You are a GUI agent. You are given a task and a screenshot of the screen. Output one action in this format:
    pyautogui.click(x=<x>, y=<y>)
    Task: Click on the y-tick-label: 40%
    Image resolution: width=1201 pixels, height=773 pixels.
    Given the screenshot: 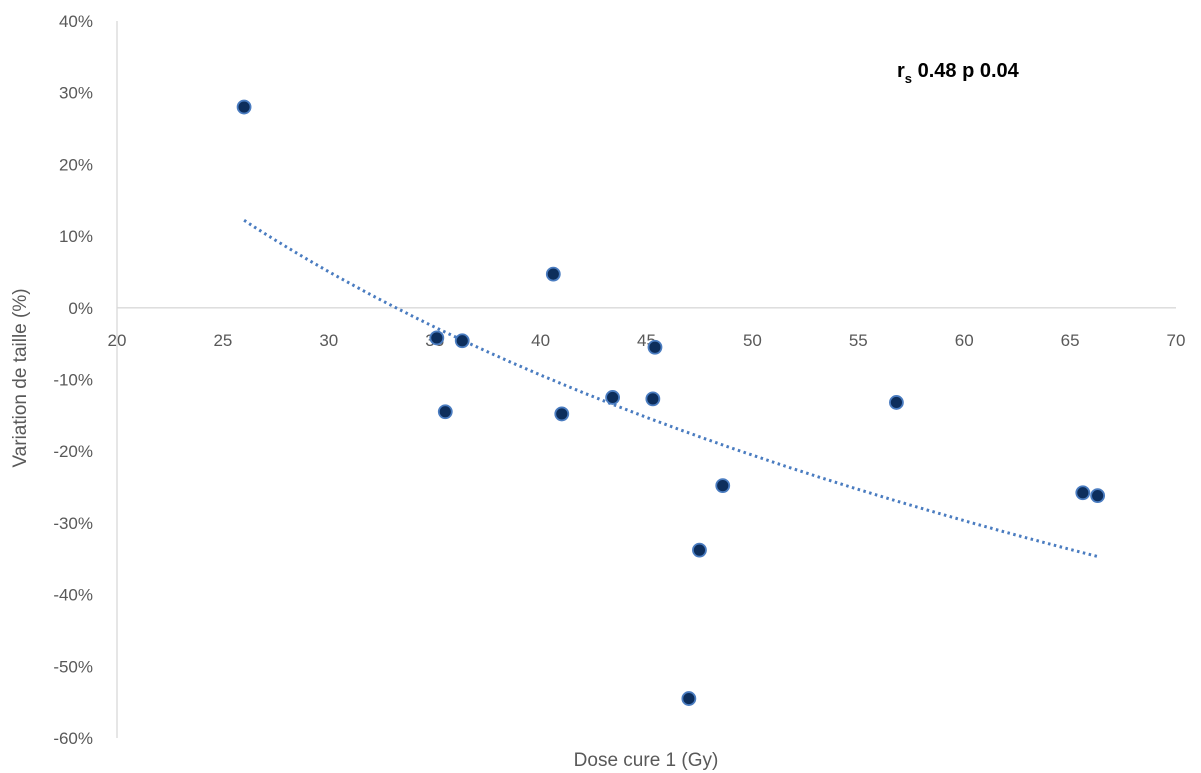 What is the action you would take?
    pyautogui.click(x=76, y=21)
    